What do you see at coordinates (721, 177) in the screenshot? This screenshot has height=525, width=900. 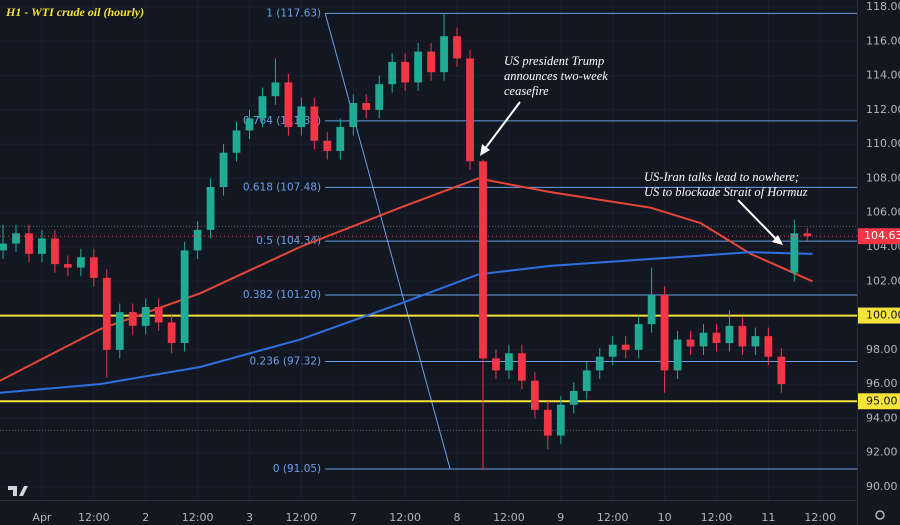 I see `annotation: US-Iran talks lead to nowhere;` at bounding box center [721, 177].